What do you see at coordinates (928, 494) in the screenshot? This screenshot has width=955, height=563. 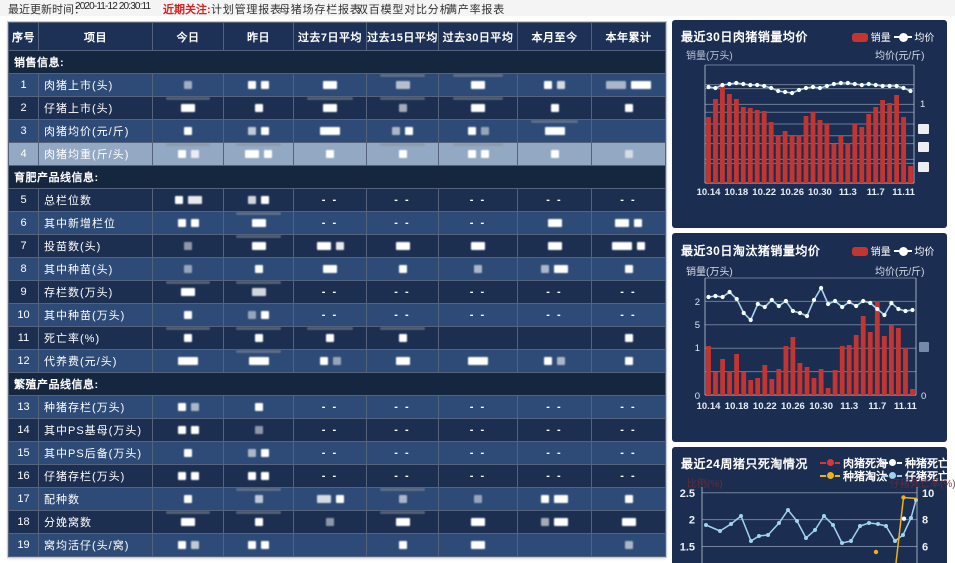 I see `svg-text: 10` at bounding box center [928, 494].